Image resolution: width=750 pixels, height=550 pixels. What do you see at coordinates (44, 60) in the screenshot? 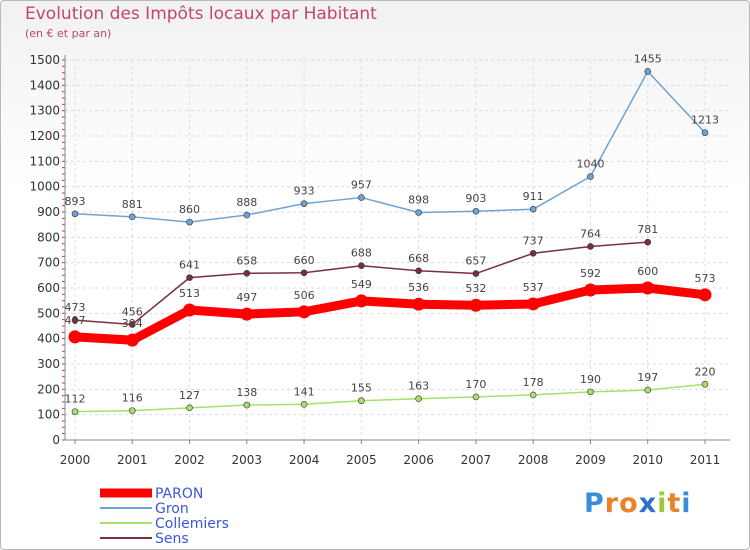
I see `y-tick-label: 1500` at bounding box center [44, 60].